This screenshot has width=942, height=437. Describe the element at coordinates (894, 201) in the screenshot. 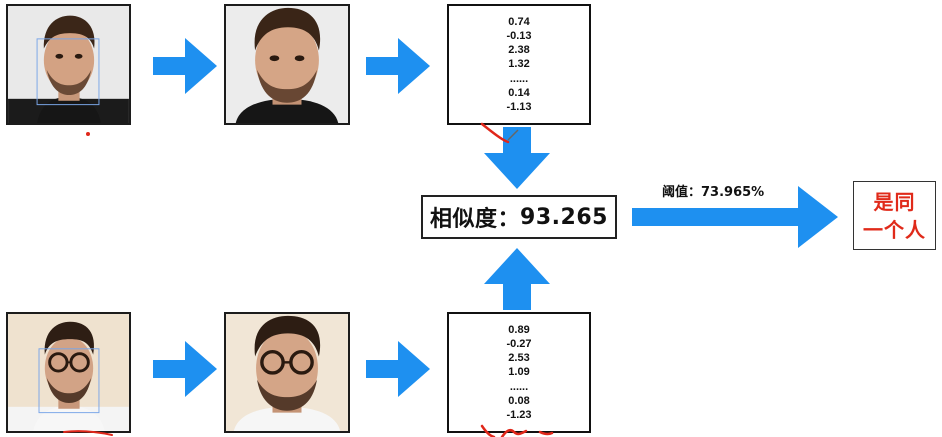

I see `result-line-1: 是同` at that location.